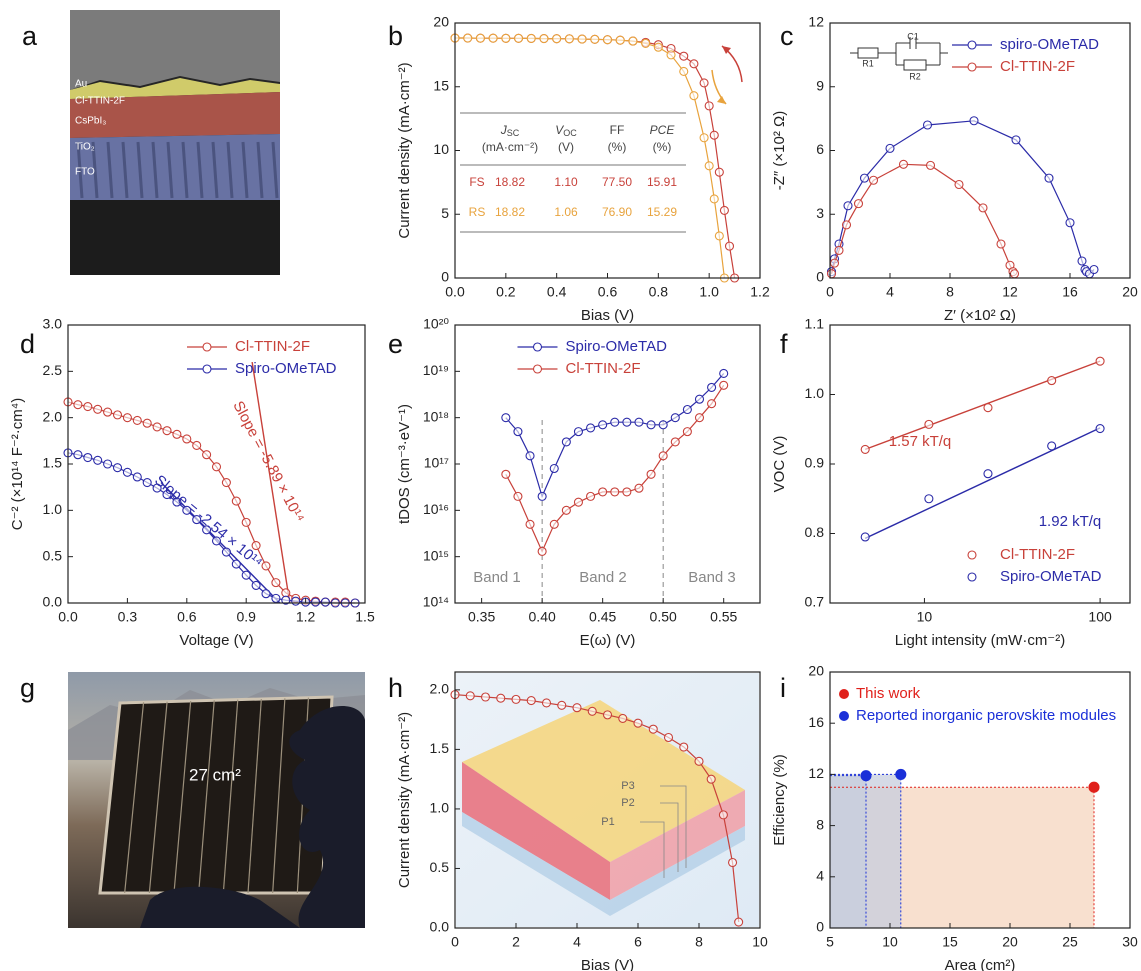  I want to click on header-sub: OC, so click(570, 133).